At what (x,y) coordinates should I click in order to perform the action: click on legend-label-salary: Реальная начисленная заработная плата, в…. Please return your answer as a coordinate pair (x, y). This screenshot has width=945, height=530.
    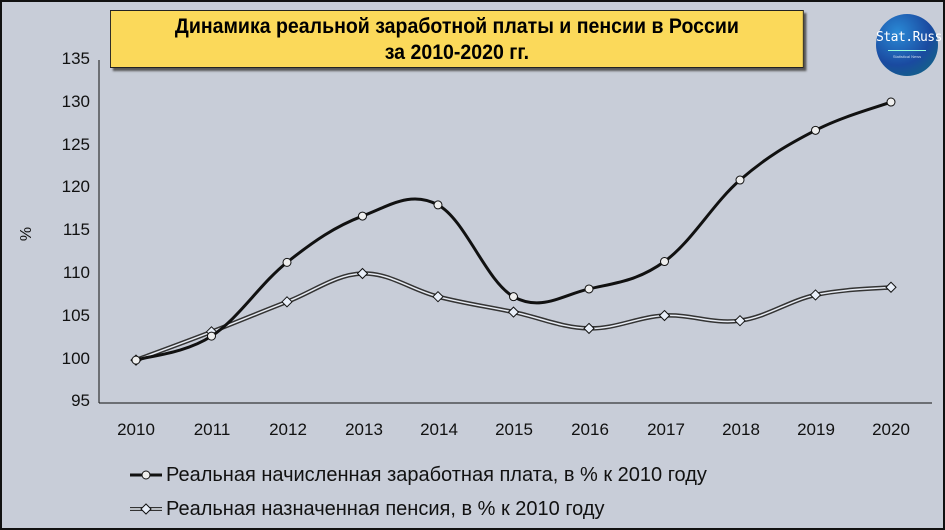
    Looking at the image, I should click on (436, 474).